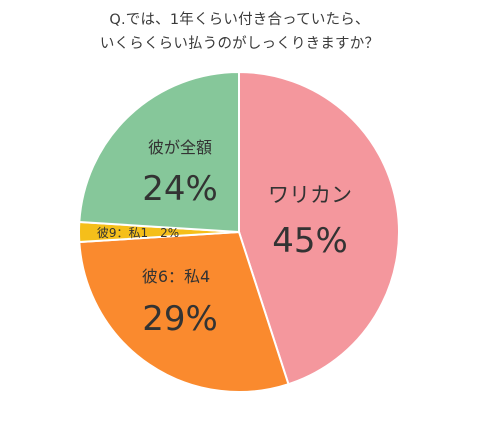 Image resolution: width=479 pixels, height=430 pixels. What do you see at coordinates (138, 233) in the screenshot?
I see `slice-label-3: 彼9：私1 2%` at bounding box center [138, 233].